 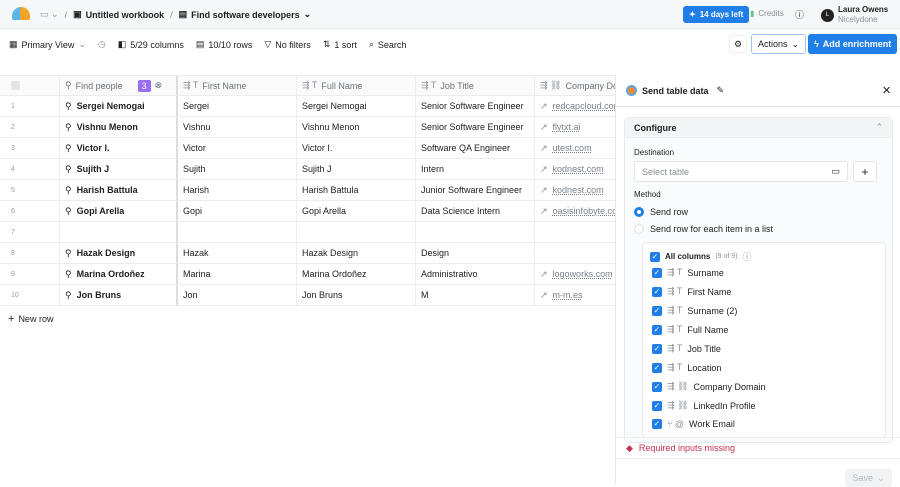 What do you see at coordinates (119, 190) in the screenshot?
I see `cell-find-people: ⚲ Harish Battula` at bounding box center [119, 190].